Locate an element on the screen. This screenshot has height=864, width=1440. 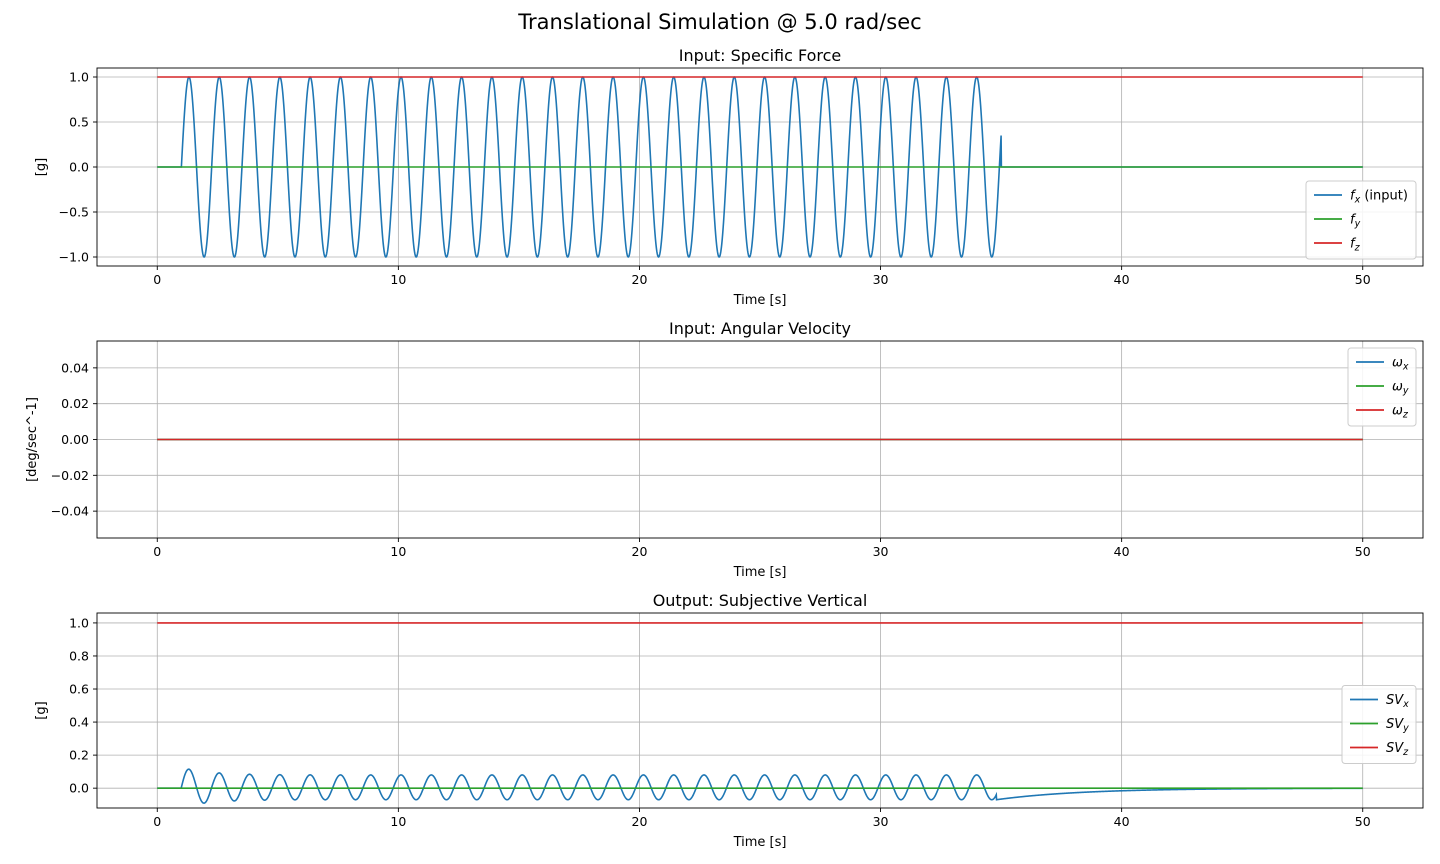
legend-label: ωy is located at coordinates (1400, 388).